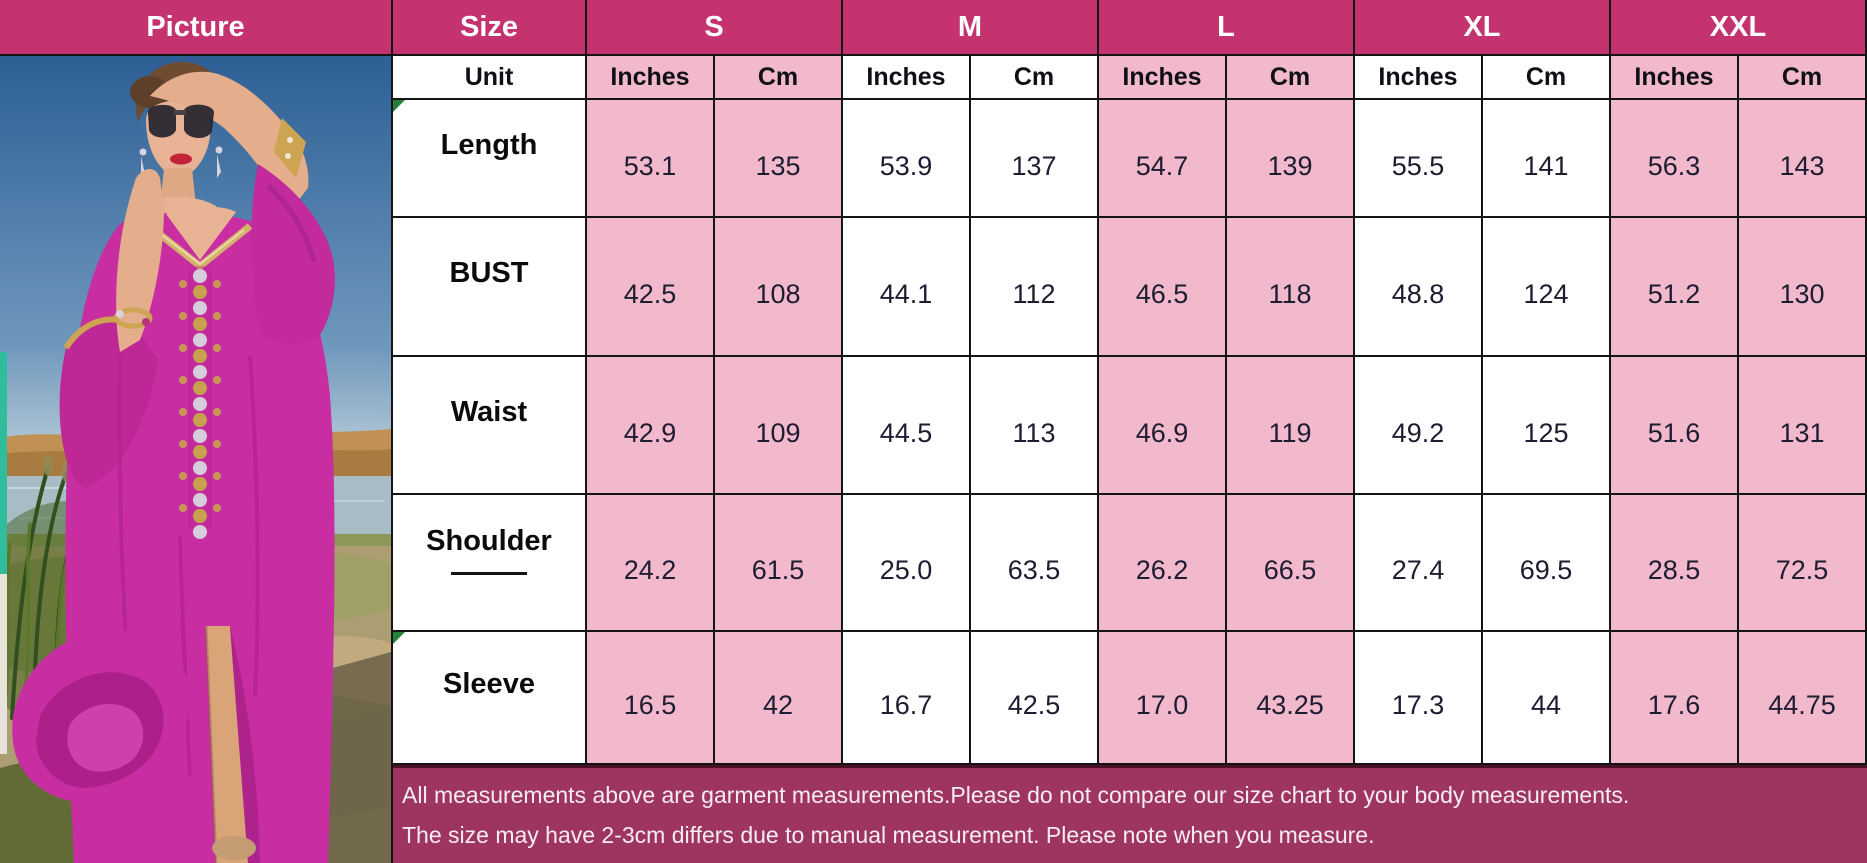 This screenshot has width=1867, height=863. What do you see at coordinates (779, 563) in the screenshot?
I see `table-cell: 61.5` at bounding box center [779, 563].